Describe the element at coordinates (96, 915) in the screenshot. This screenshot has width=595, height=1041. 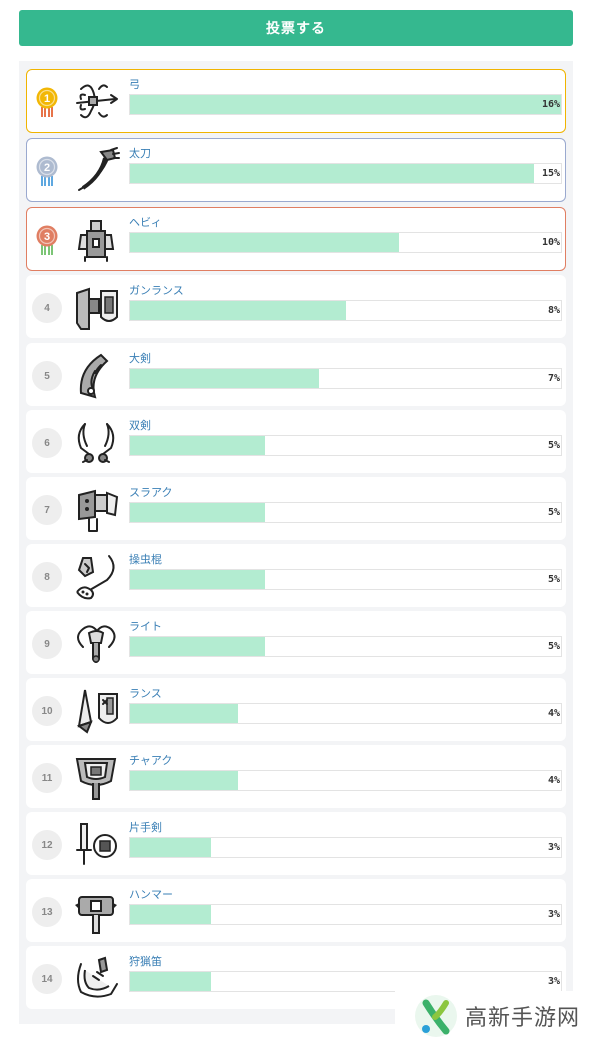
I see `hammer-icon` at that location.